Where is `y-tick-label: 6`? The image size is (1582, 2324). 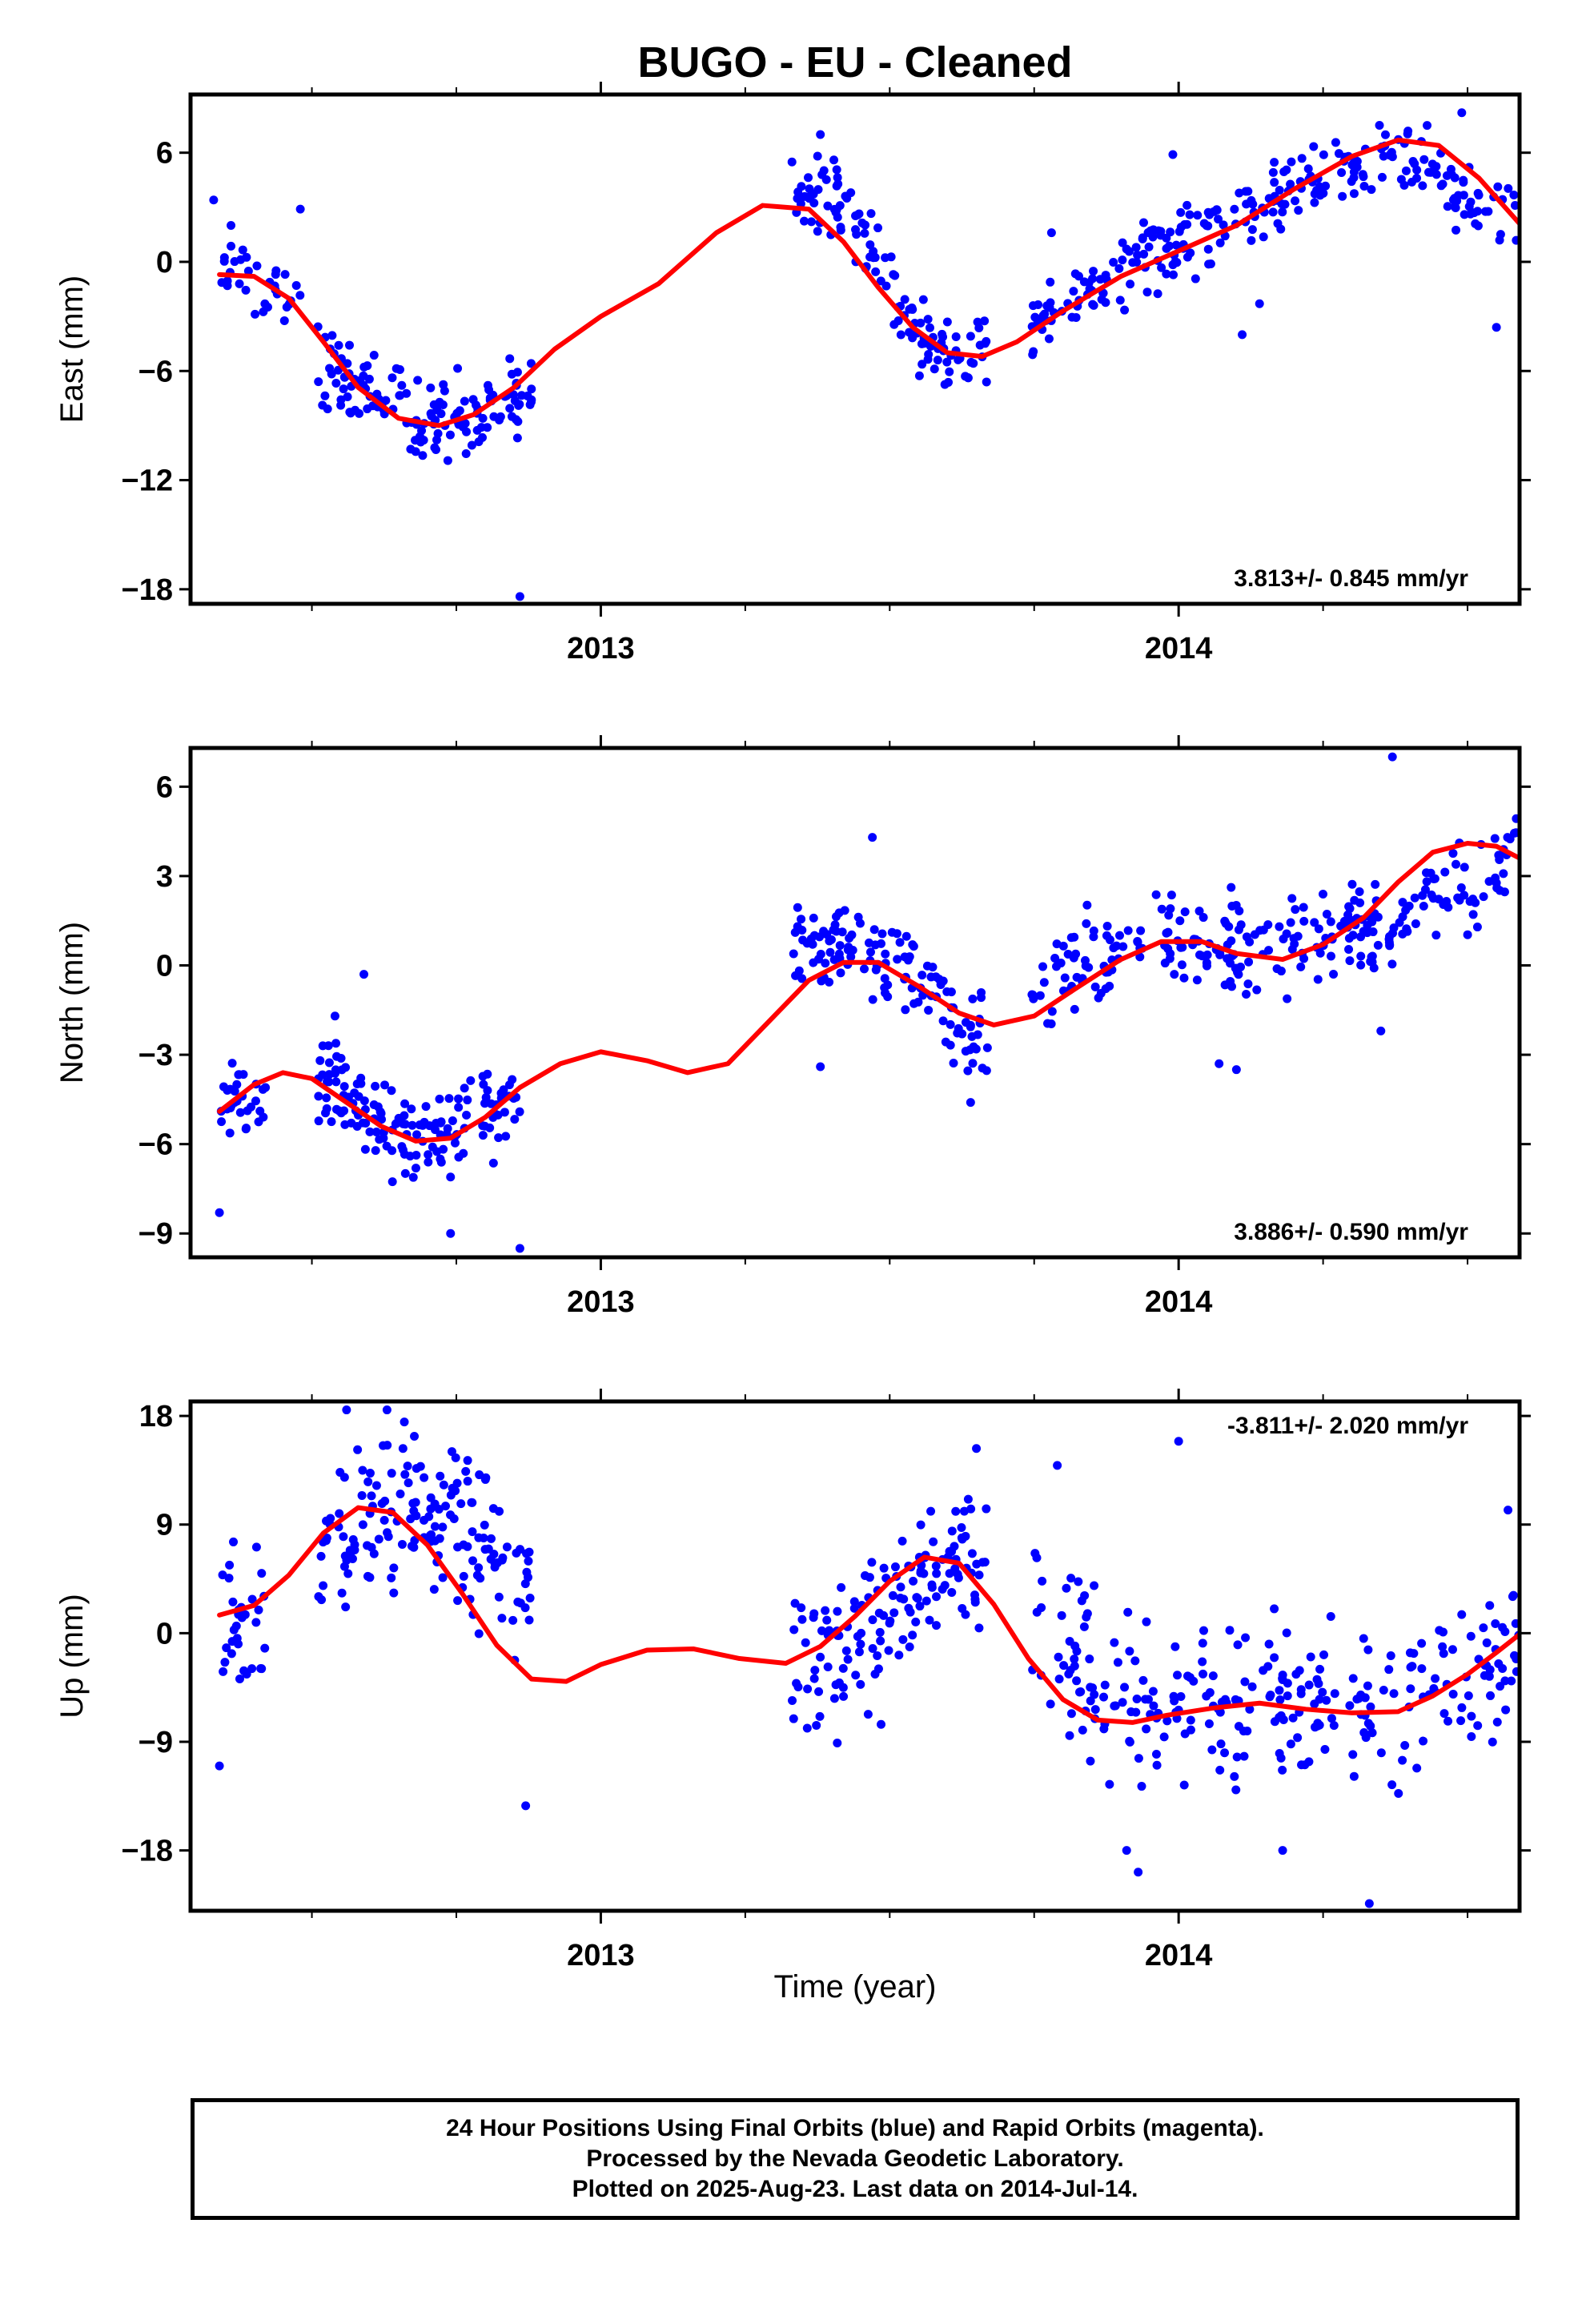 y-tick-label: 6 is located at coordinates (164, 154).